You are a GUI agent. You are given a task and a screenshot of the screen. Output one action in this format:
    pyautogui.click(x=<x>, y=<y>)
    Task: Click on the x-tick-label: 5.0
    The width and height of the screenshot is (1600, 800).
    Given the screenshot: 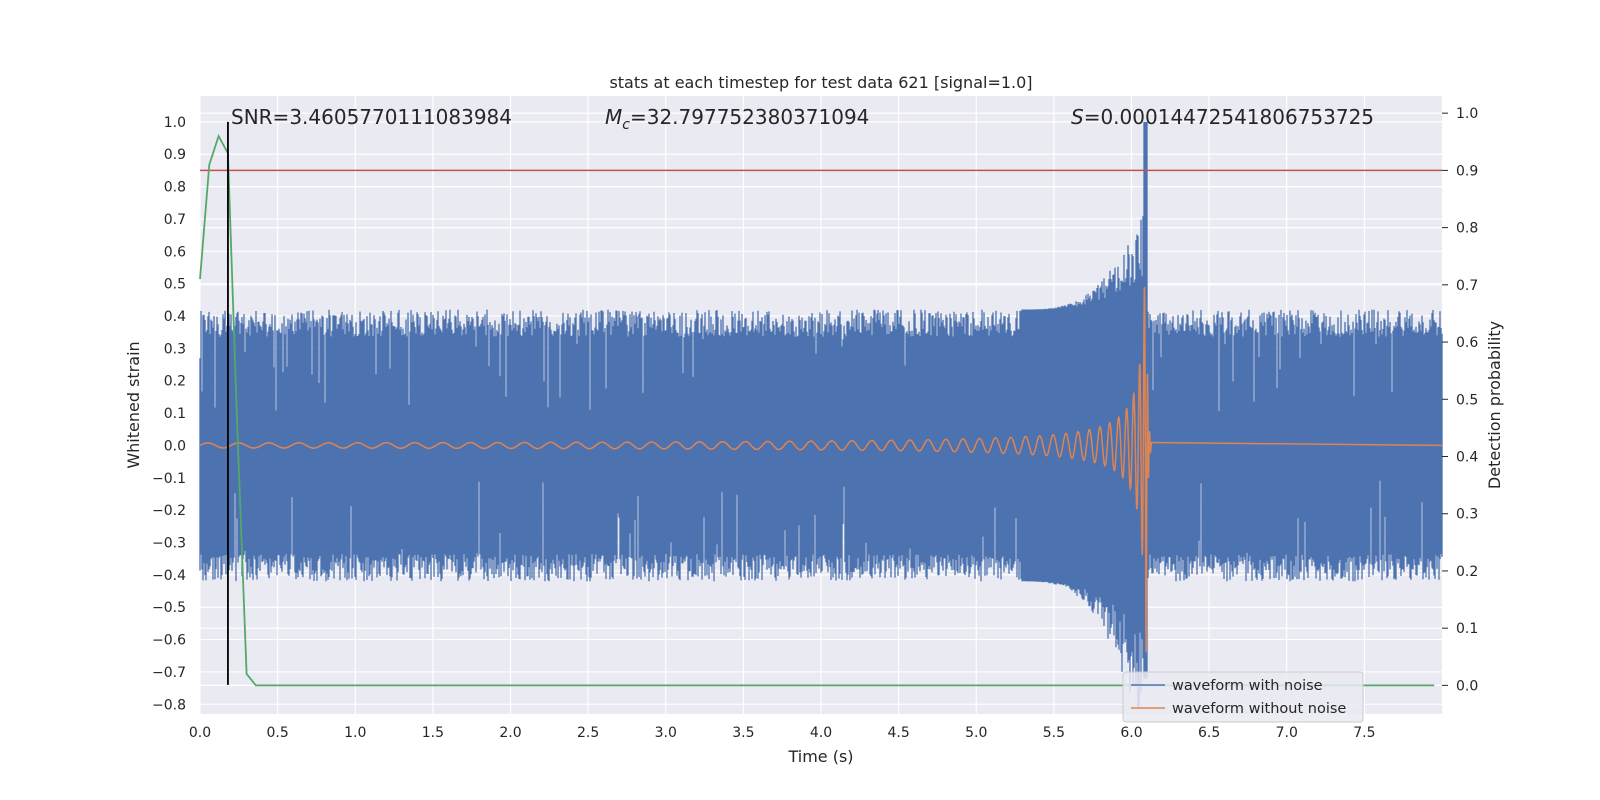 What is the action you would take?
    pyautogui.click(x=976, y=733)
    